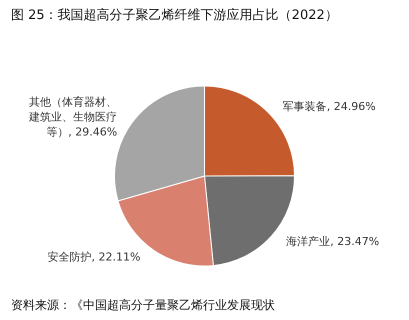 The height and width of the screenshot is (320, 409). What do you see at coordinates (143, 305) in the screenshot?
I see `text: 资料来源：《中国超高分子量聚乙烯行业发展现状` at bounding box center [143, 305].